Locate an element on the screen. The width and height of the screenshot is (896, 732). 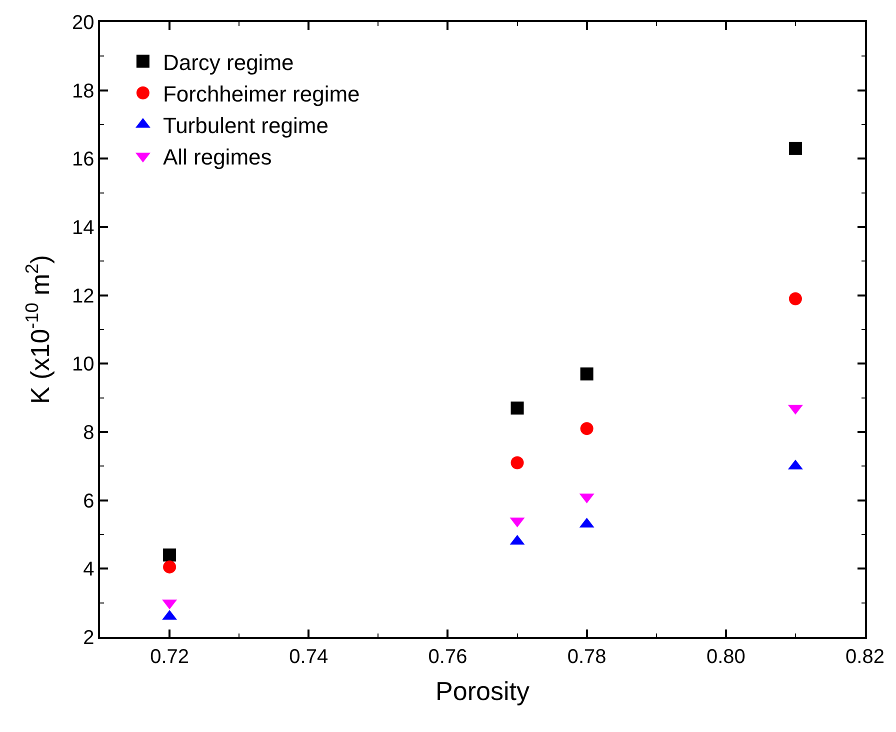
x-tick-label: 0.82 is located at coordinates (865, 657).